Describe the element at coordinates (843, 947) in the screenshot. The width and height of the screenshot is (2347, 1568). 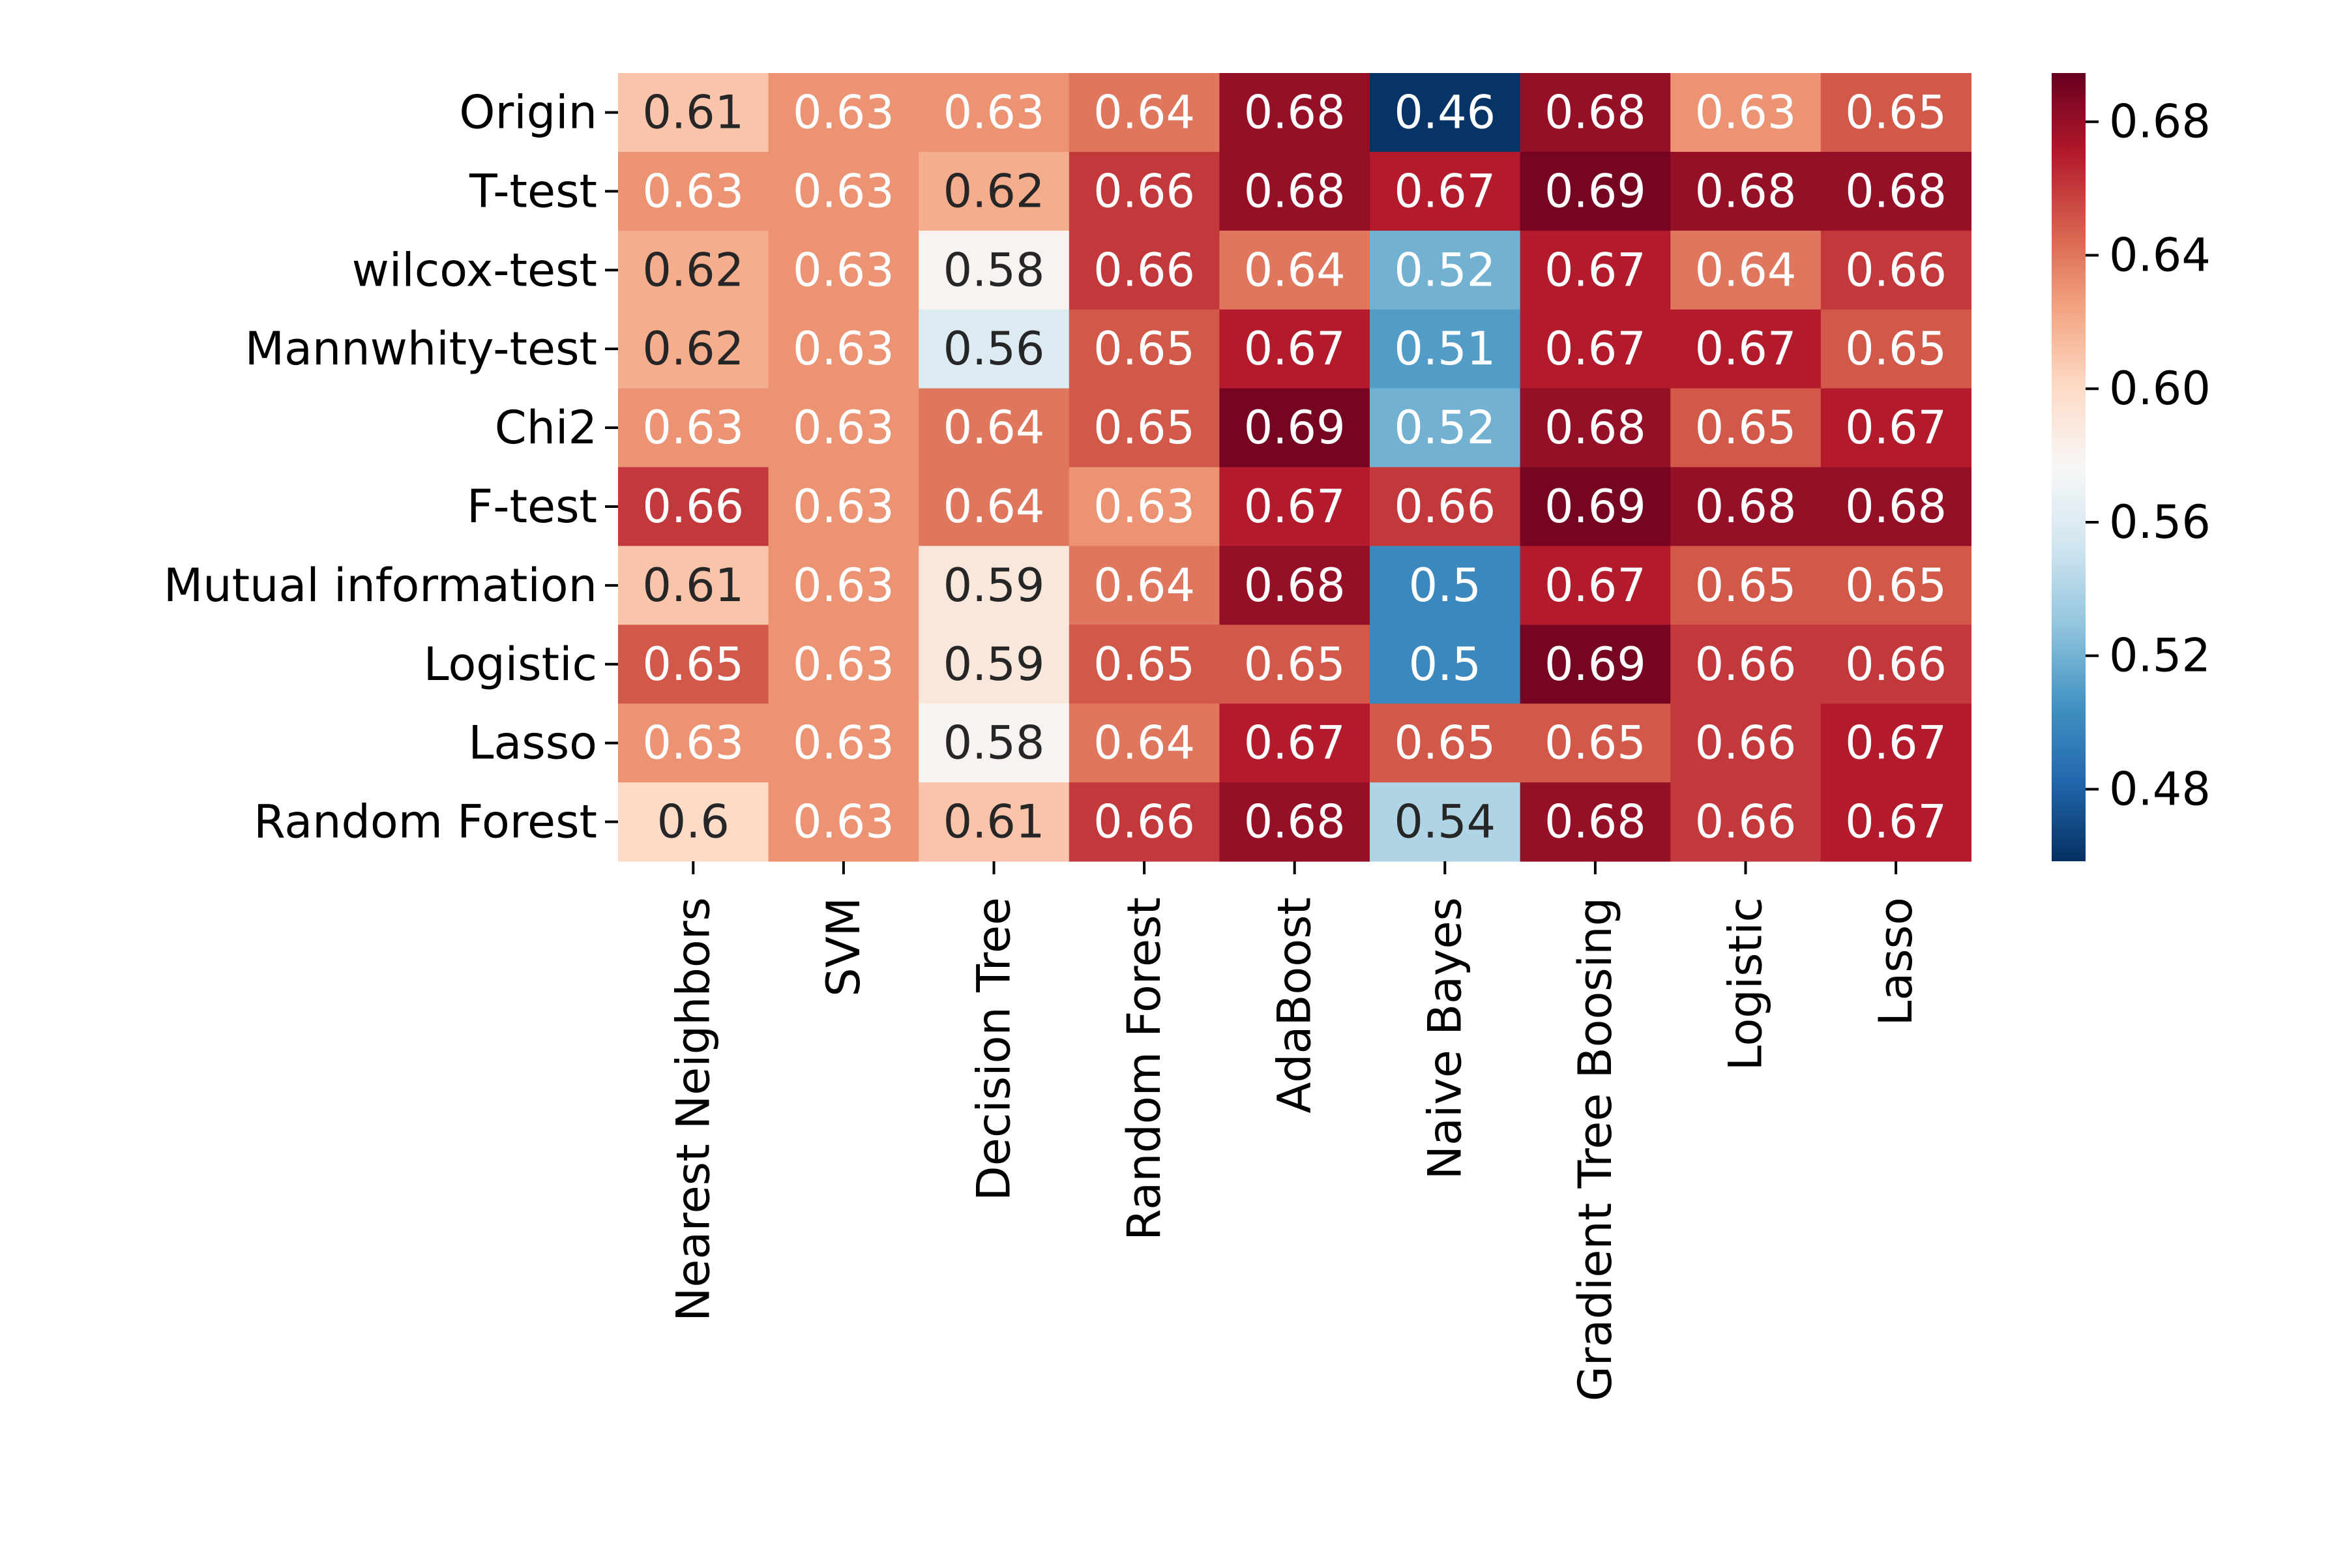
I see `column-tick-label: SVM` at that location.